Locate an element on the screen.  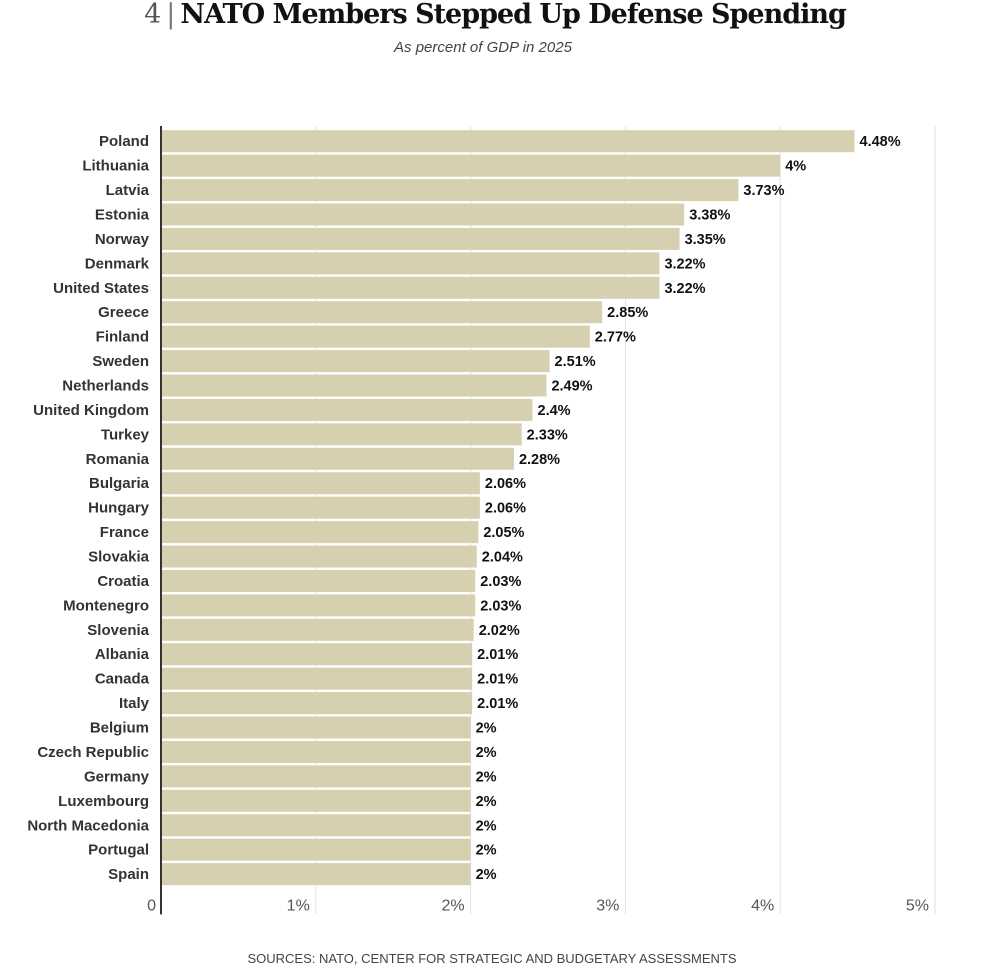
value-label: 2.49% is located at coordinates (571, 387).